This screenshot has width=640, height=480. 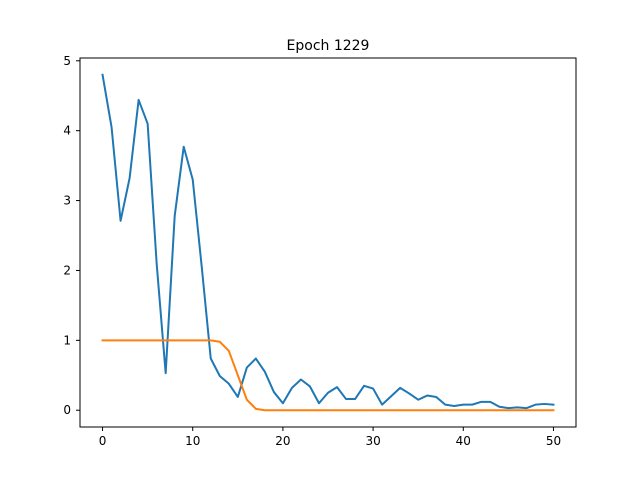 I want to click on chart-title: Epoch 1229, so click(x=328, y=46).